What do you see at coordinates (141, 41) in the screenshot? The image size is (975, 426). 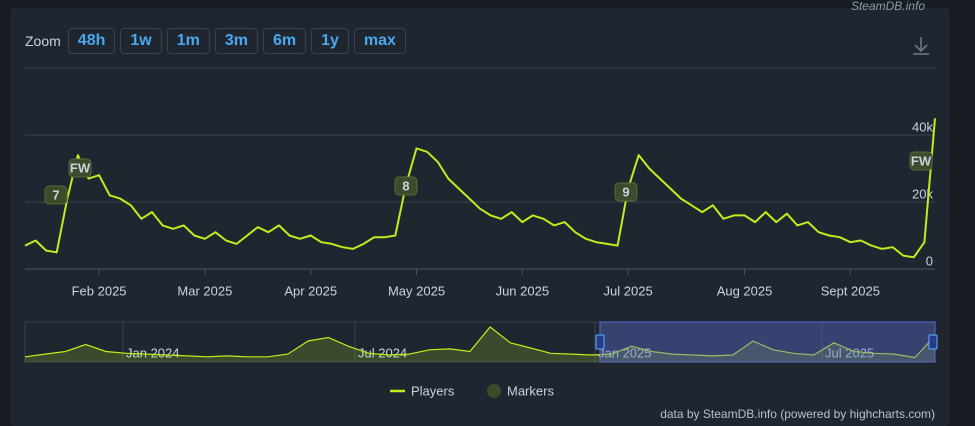 I see `zoom-button: 1w` at bounding box center [141, 41].